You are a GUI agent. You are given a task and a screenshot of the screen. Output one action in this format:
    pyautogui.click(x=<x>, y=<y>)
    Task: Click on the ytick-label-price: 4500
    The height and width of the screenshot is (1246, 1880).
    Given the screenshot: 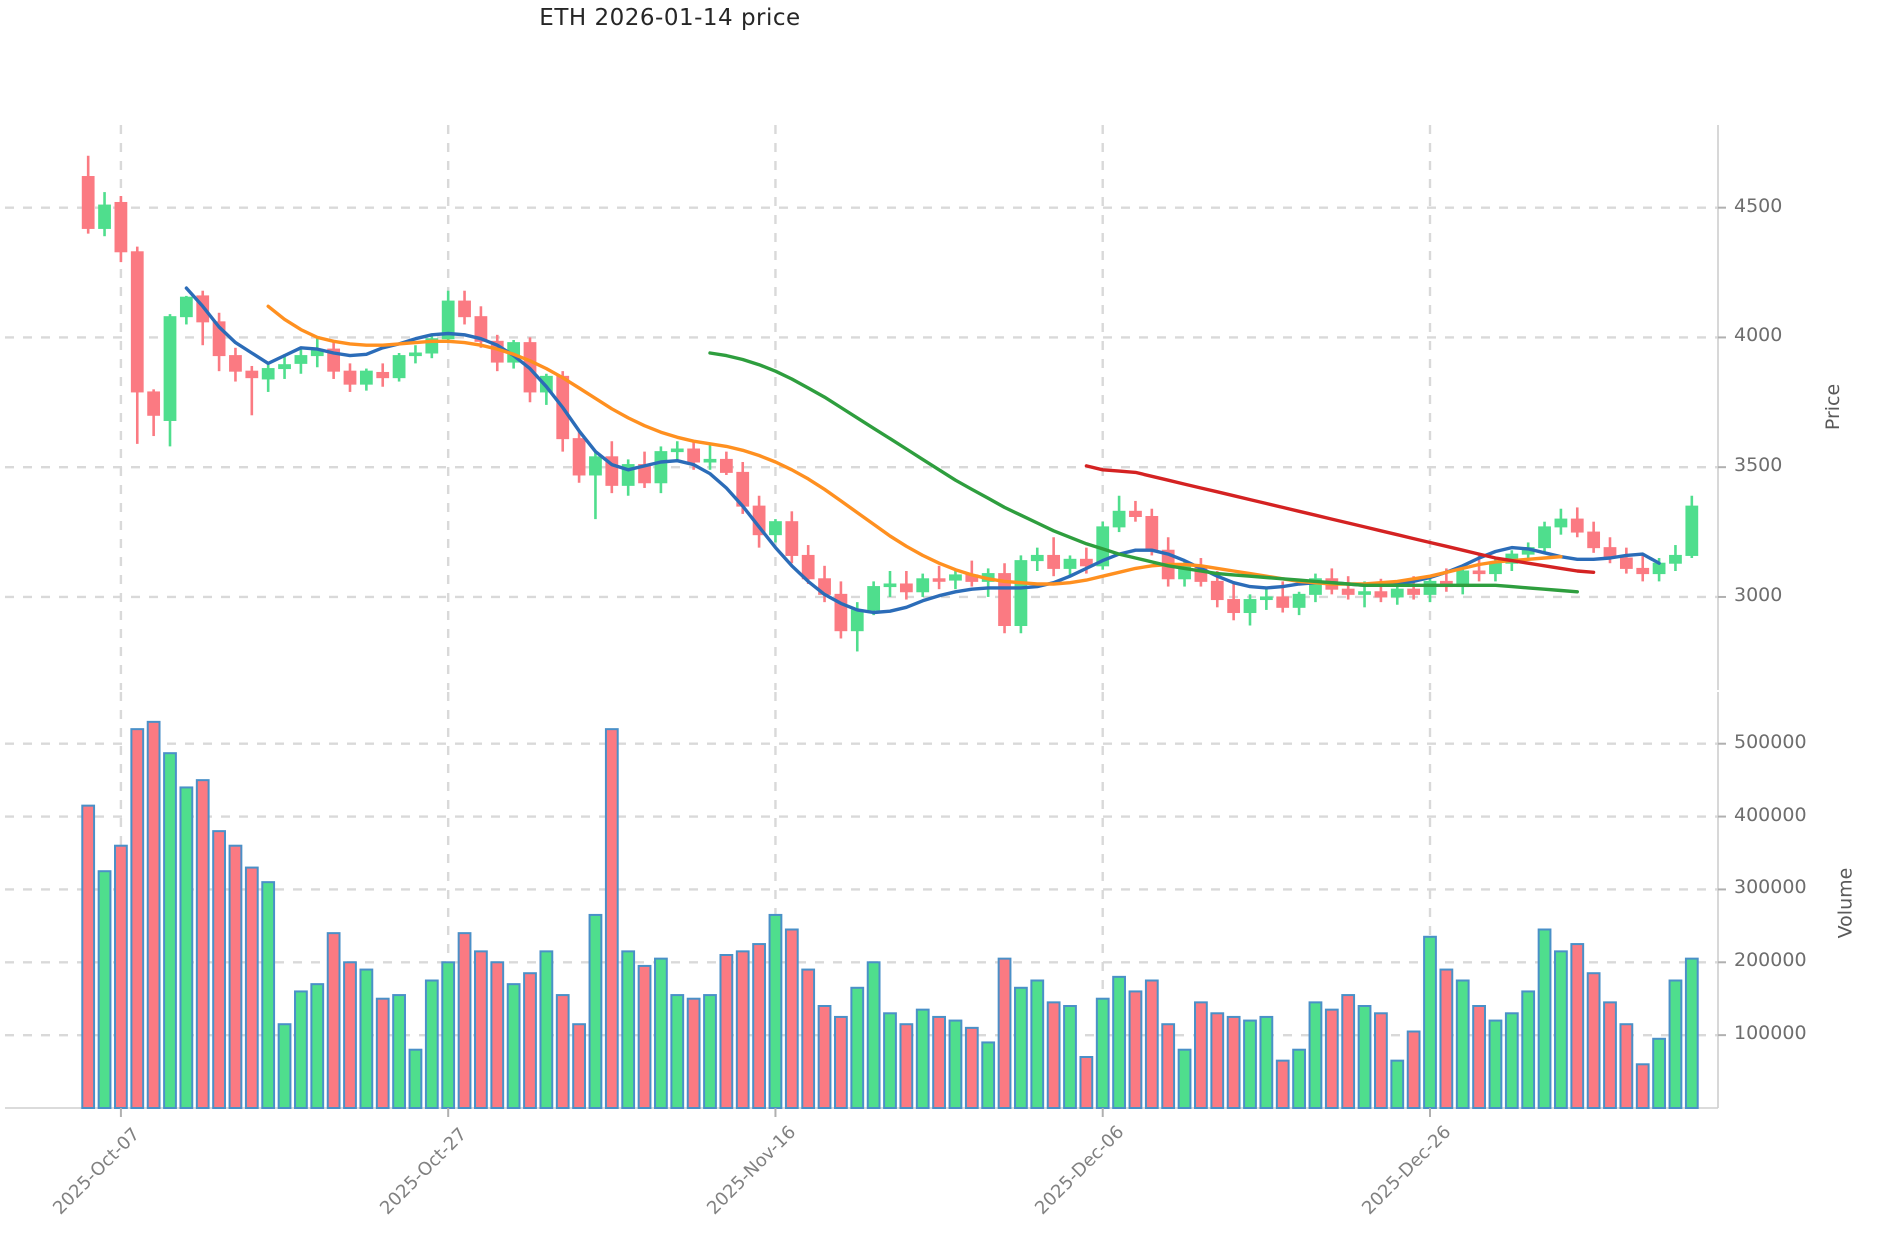 What is the action you would take?
    pyautogui.click(x=1758, y=205)
    